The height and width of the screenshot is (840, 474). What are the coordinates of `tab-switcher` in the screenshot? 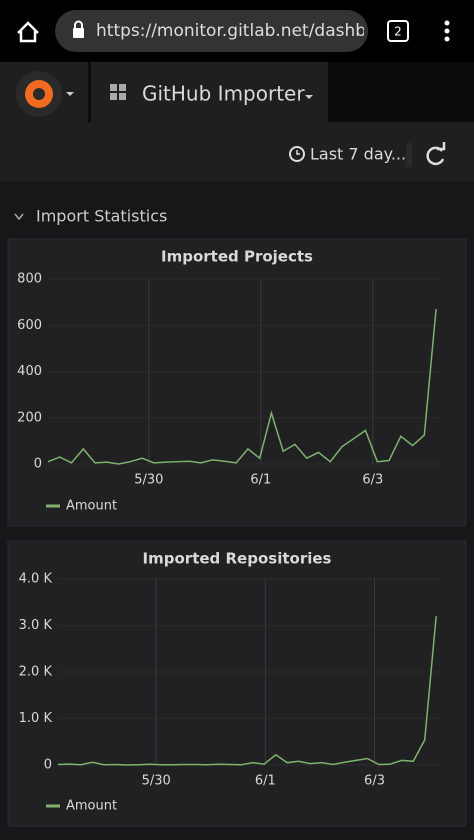 It's located at (398, 31).